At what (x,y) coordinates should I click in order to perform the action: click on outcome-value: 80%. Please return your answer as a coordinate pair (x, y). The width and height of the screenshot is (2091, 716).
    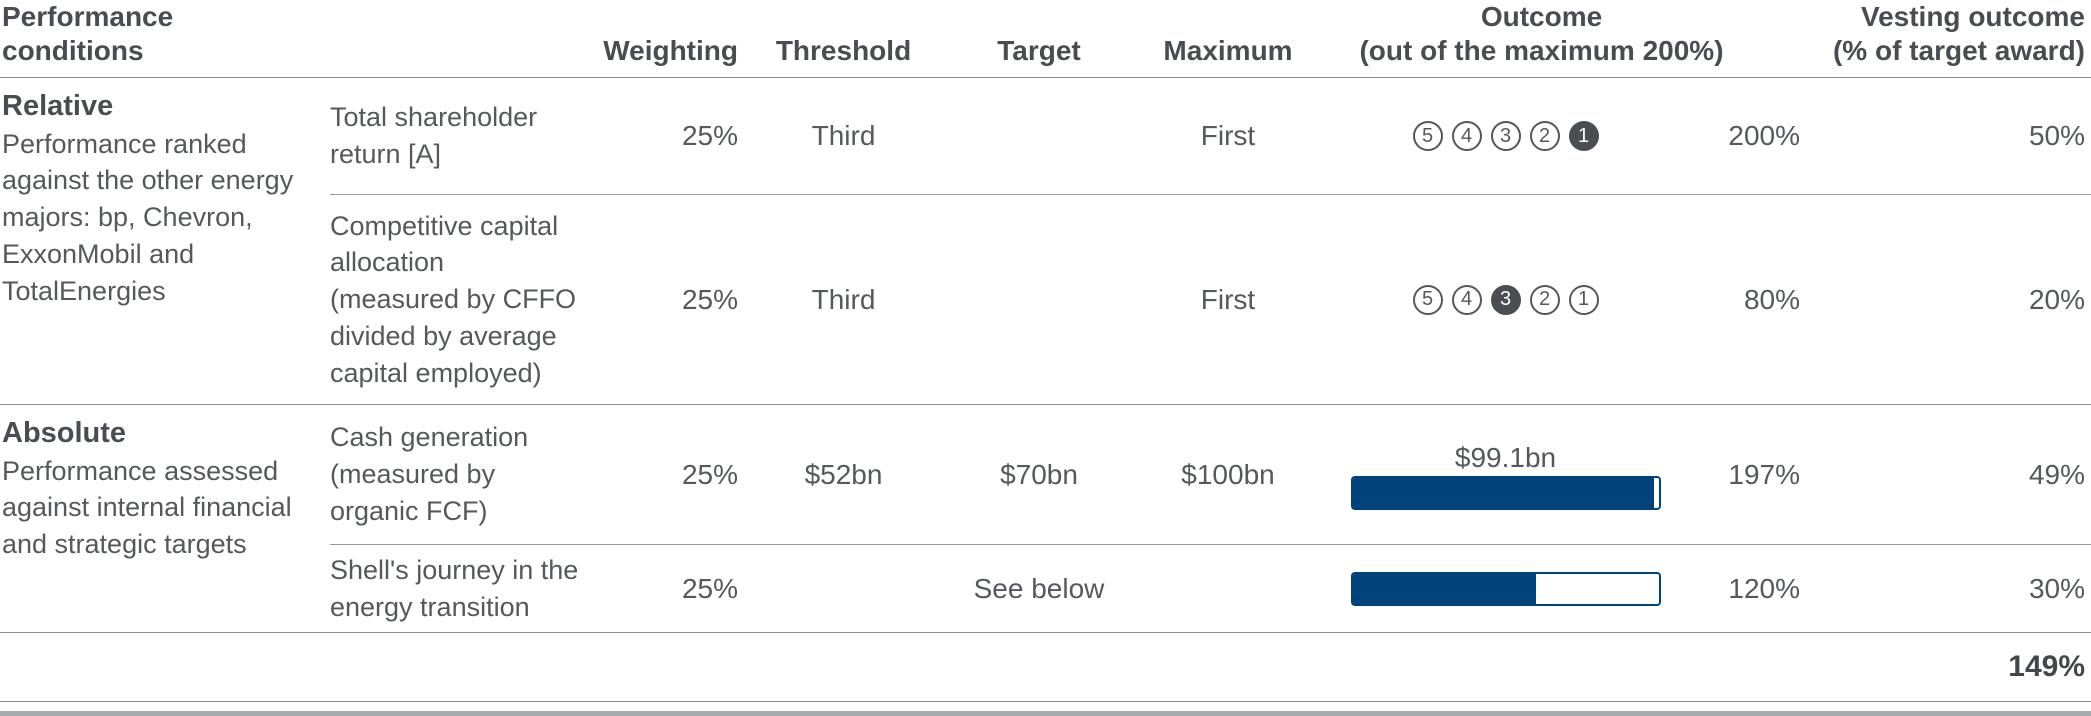
    Looking at the image, I should click on (1771, 299).